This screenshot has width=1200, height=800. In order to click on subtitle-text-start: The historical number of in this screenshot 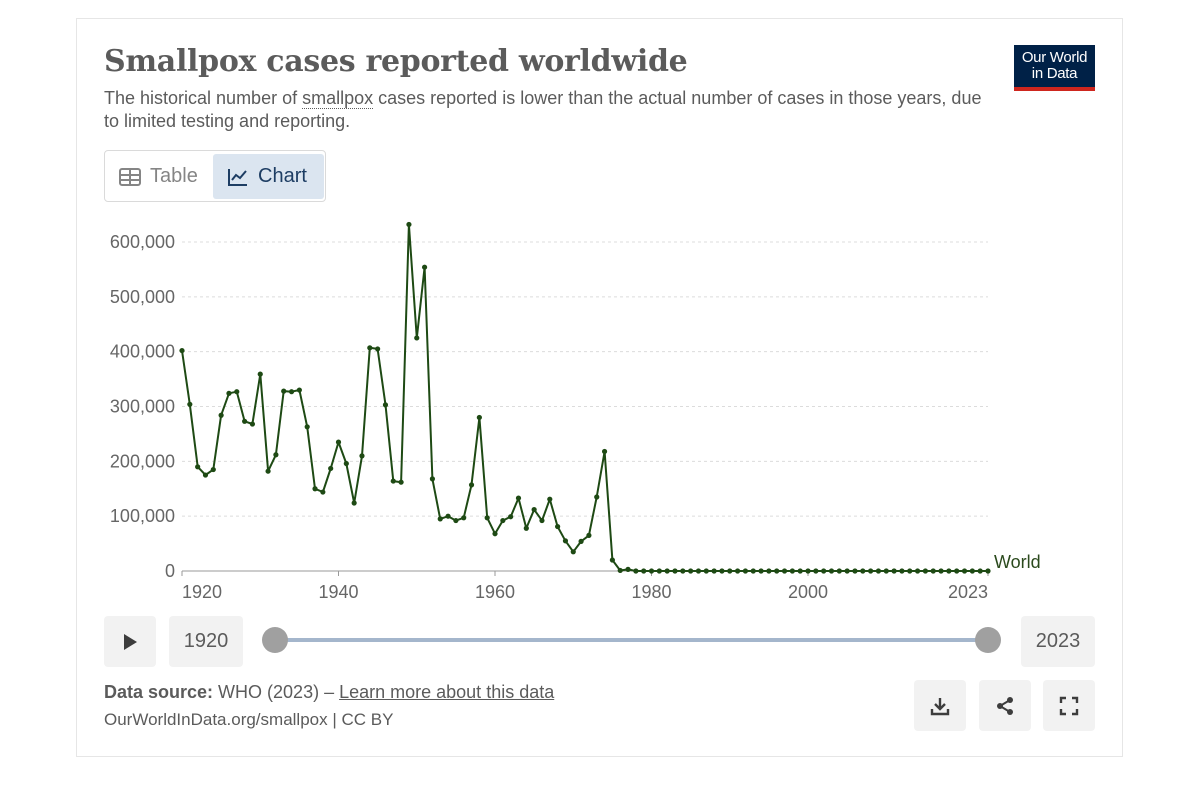, I will do `click(203, 98)`.